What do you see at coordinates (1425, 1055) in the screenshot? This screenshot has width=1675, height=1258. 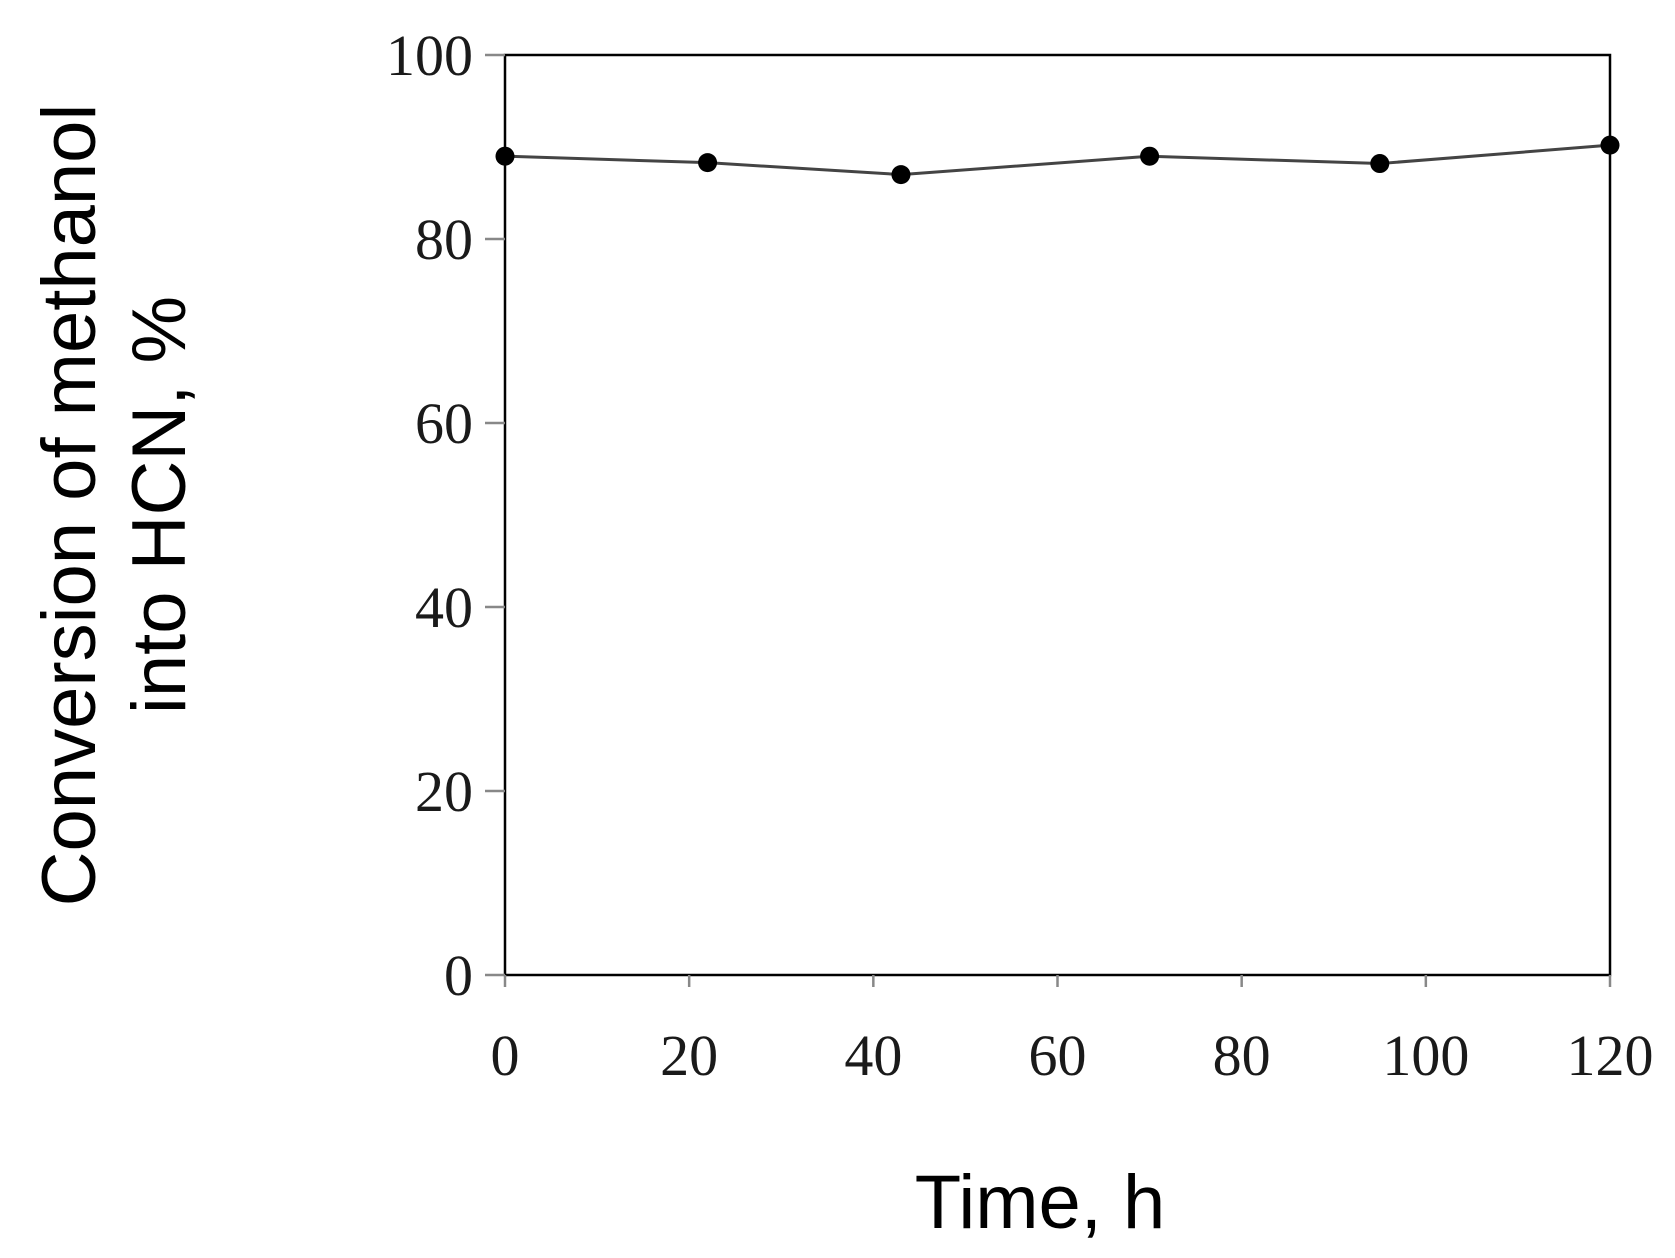 I see `x-tick-label: 100` at bounding box center [1425, 1055].